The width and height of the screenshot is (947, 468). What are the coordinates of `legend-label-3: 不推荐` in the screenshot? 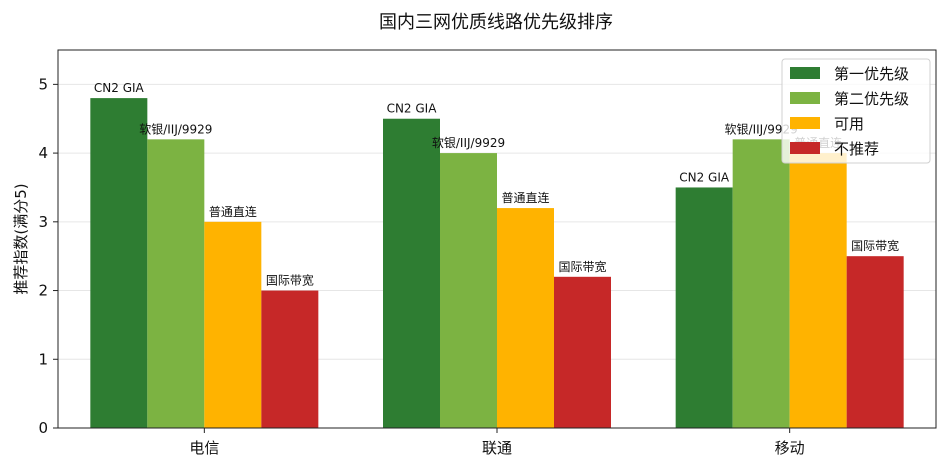 It's located at (856, 149).